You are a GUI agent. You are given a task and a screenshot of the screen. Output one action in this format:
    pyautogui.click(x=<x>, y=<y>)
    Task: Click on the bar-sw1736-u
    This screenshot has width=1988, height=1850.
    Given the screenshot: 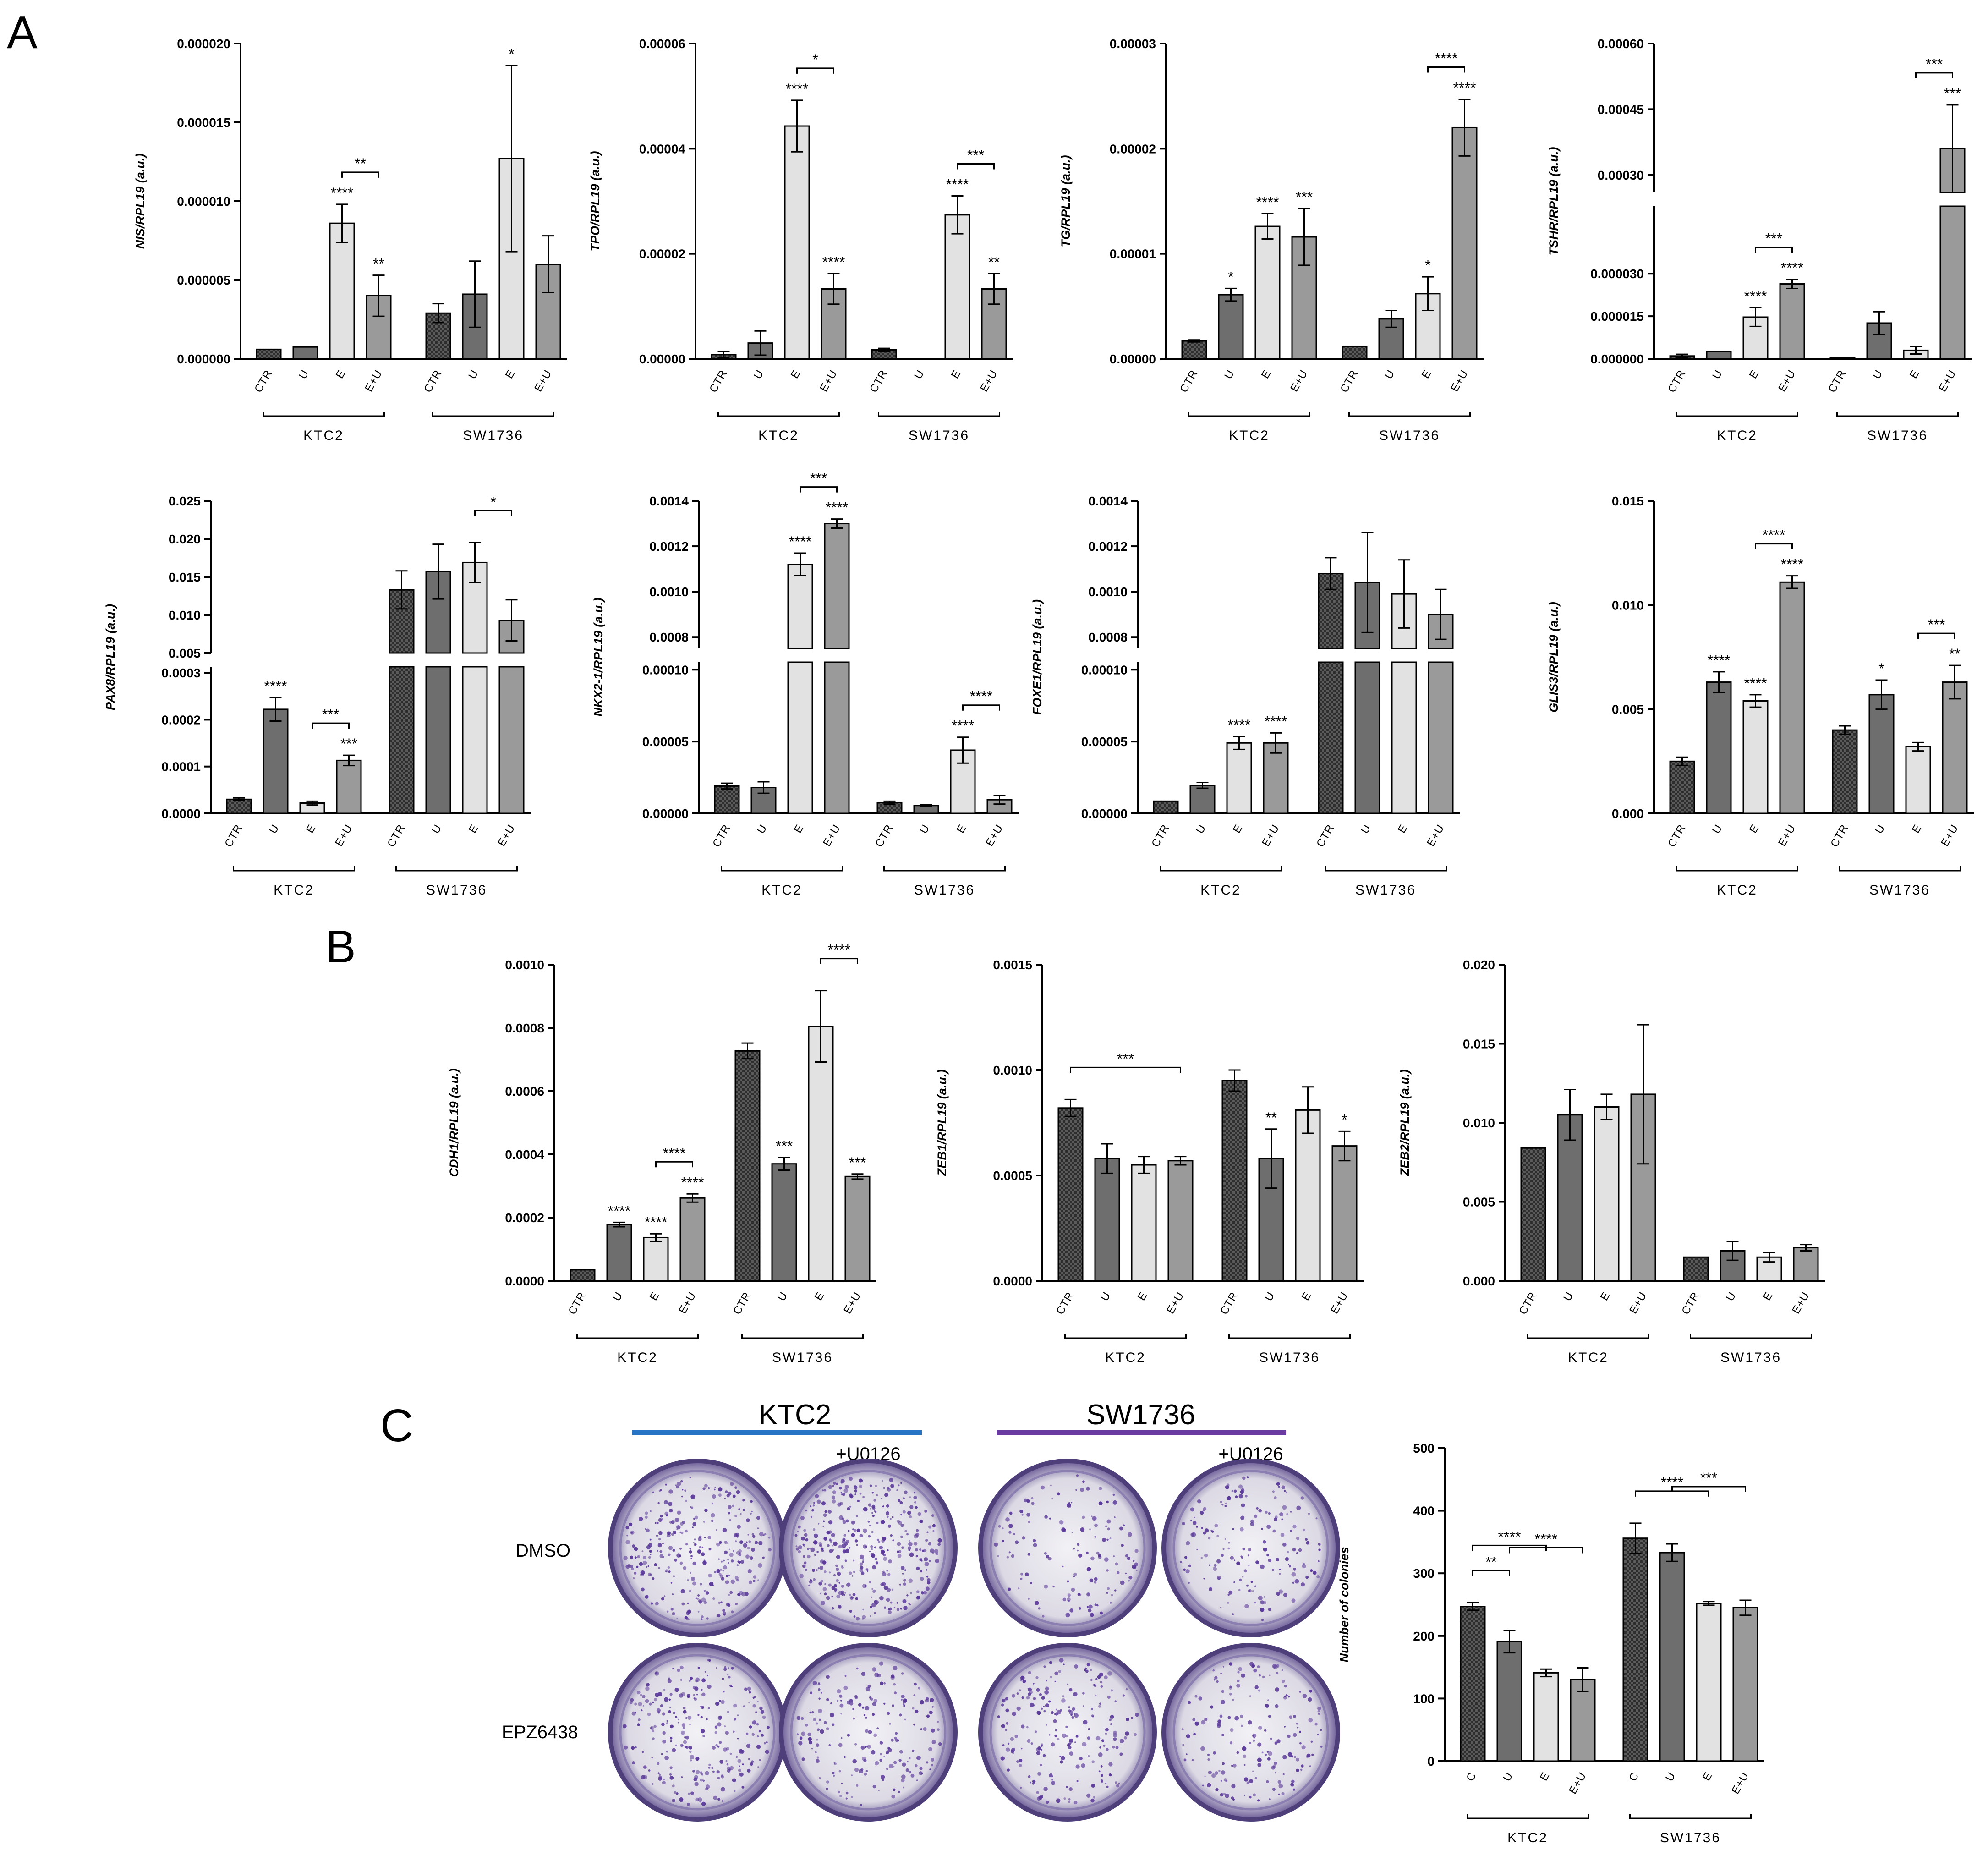 What is the action you would take?
    pyautogui.click(x=784, y=1223)
    